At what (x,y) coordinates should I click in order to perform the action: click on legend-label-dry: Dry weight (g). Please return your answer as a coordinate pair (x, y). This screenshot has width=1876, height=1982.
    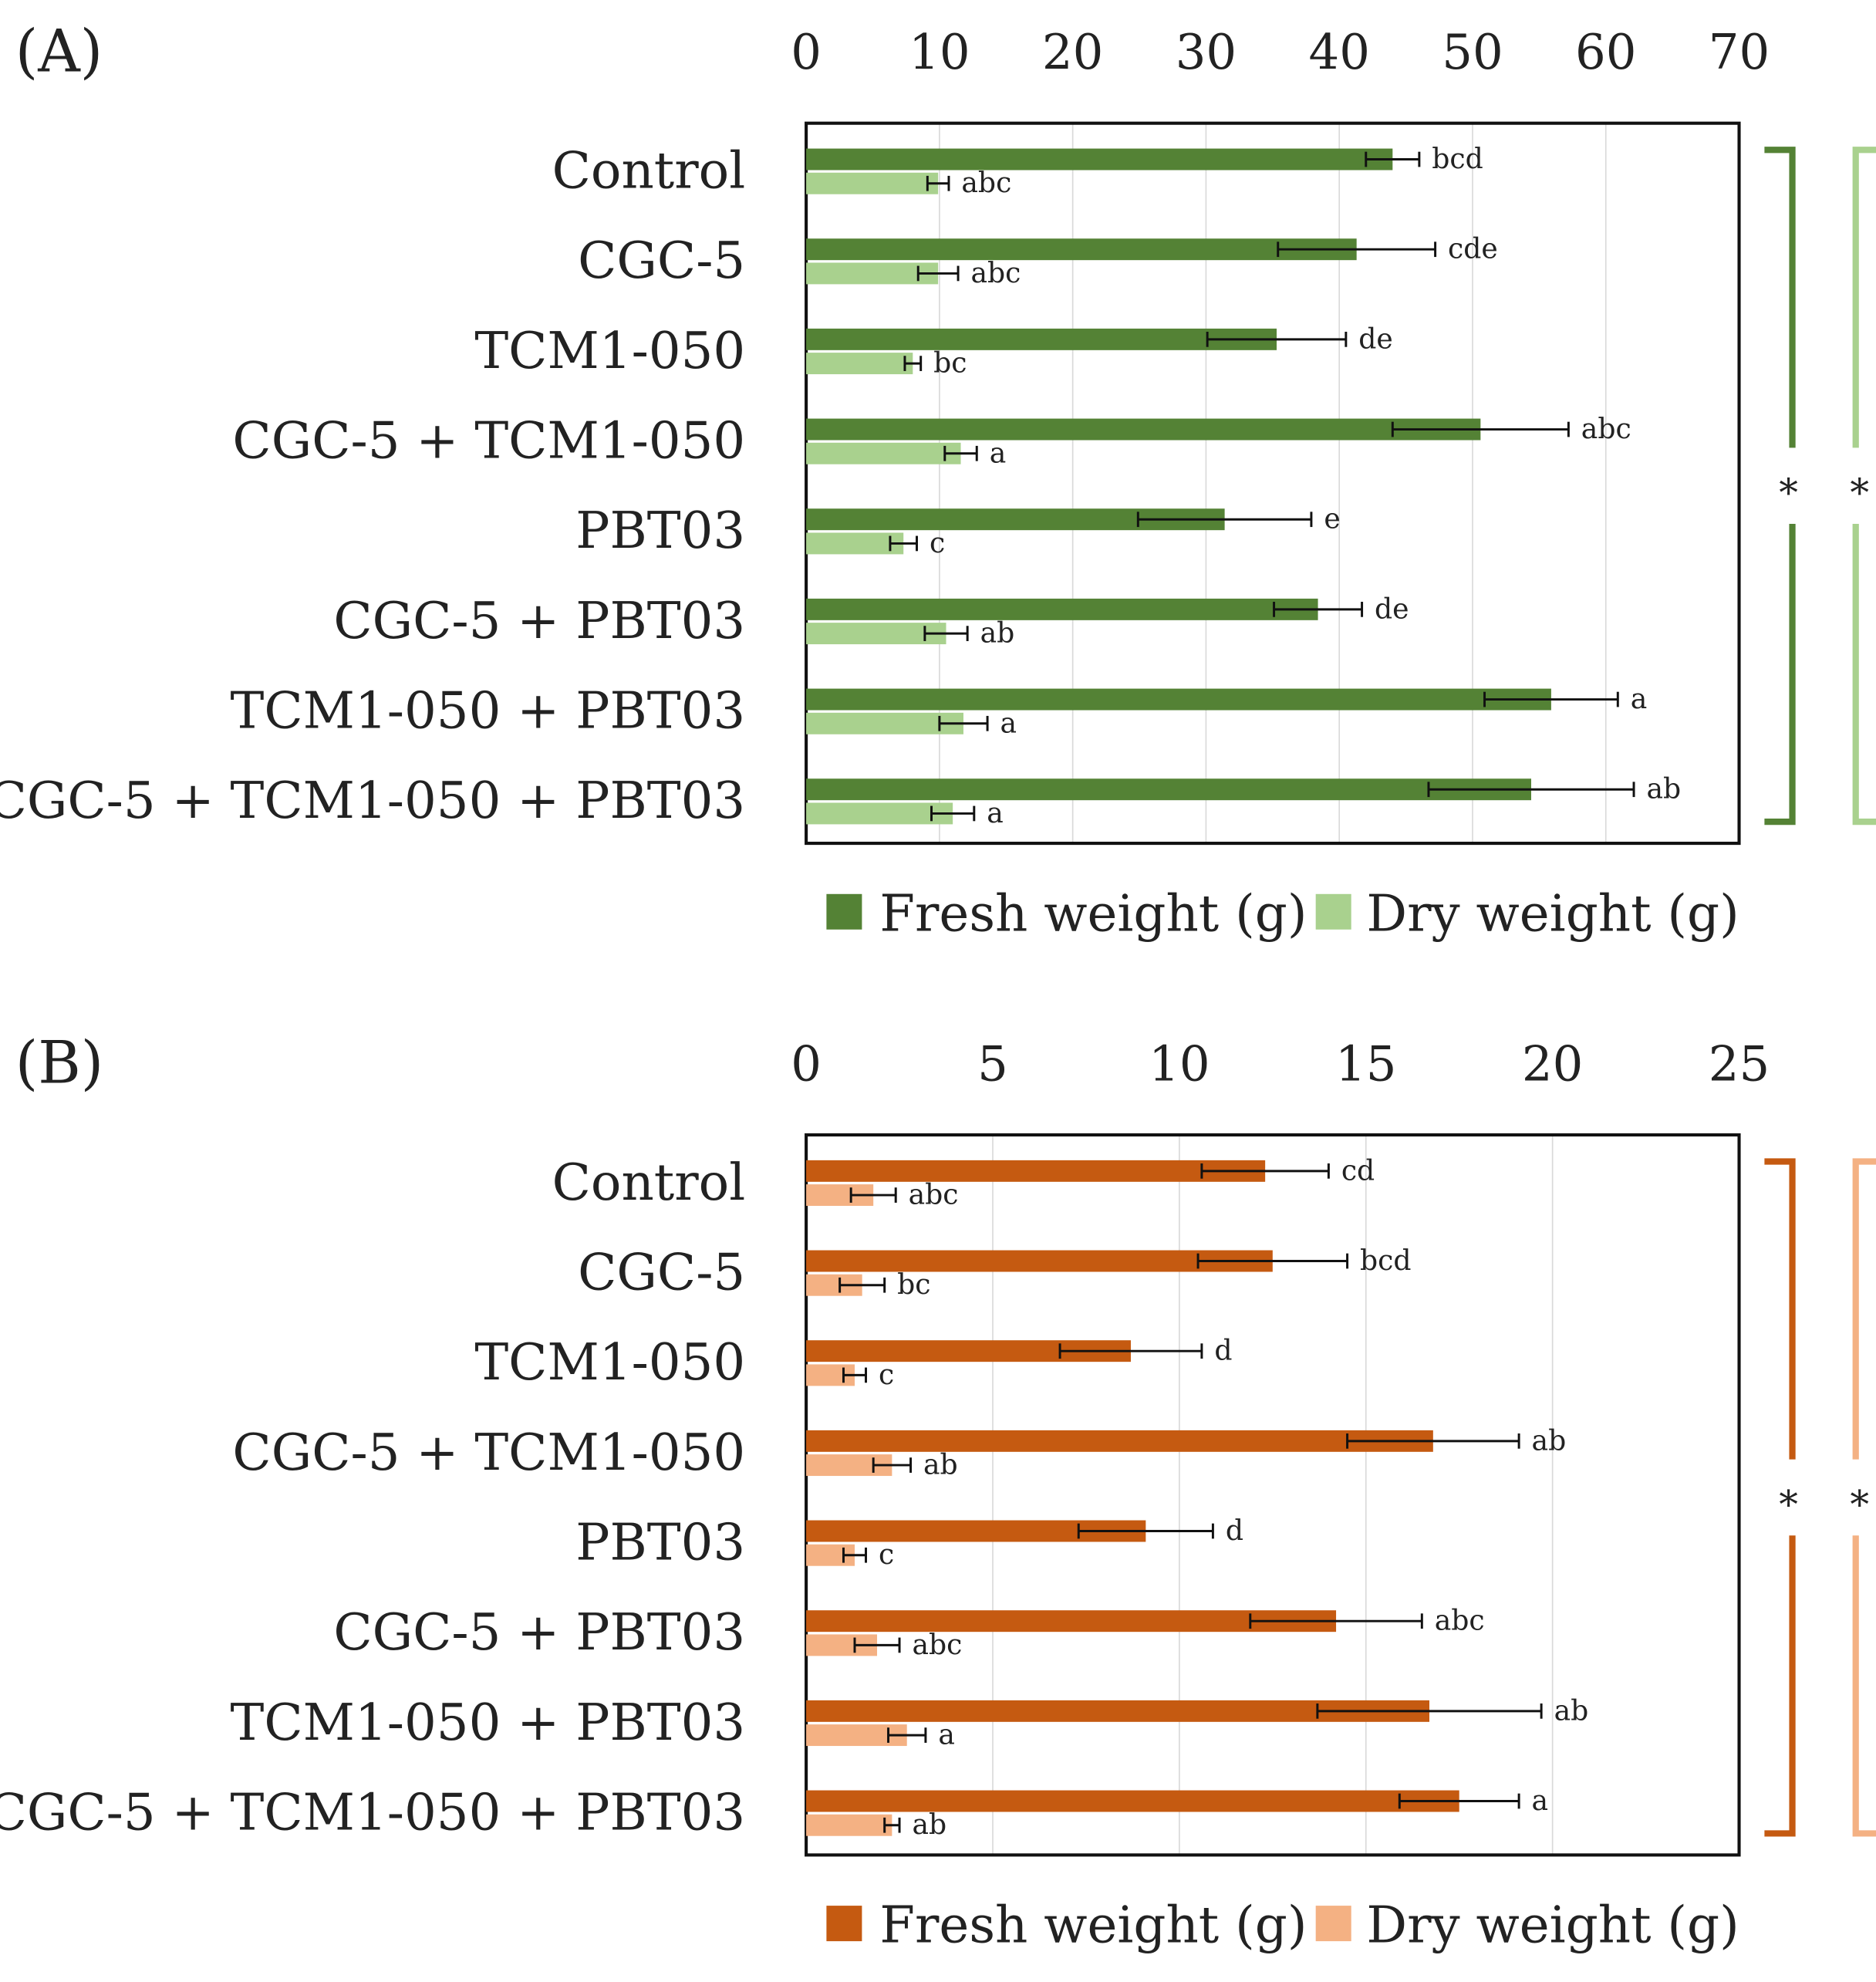
    Looking at the image, I should click on (1552, 913).